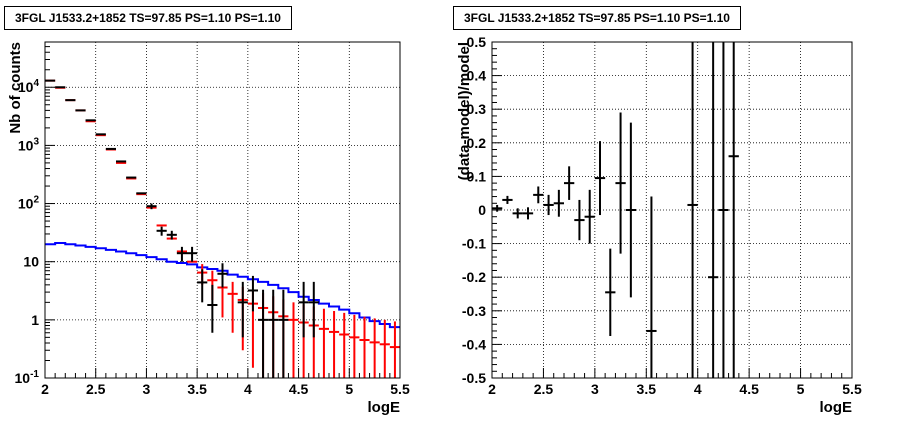 This screenshot has width=898, height=421. Describe the element at coordinates (29, 144) in the screenshot. I see `y-tick-label: 10³` at that location.